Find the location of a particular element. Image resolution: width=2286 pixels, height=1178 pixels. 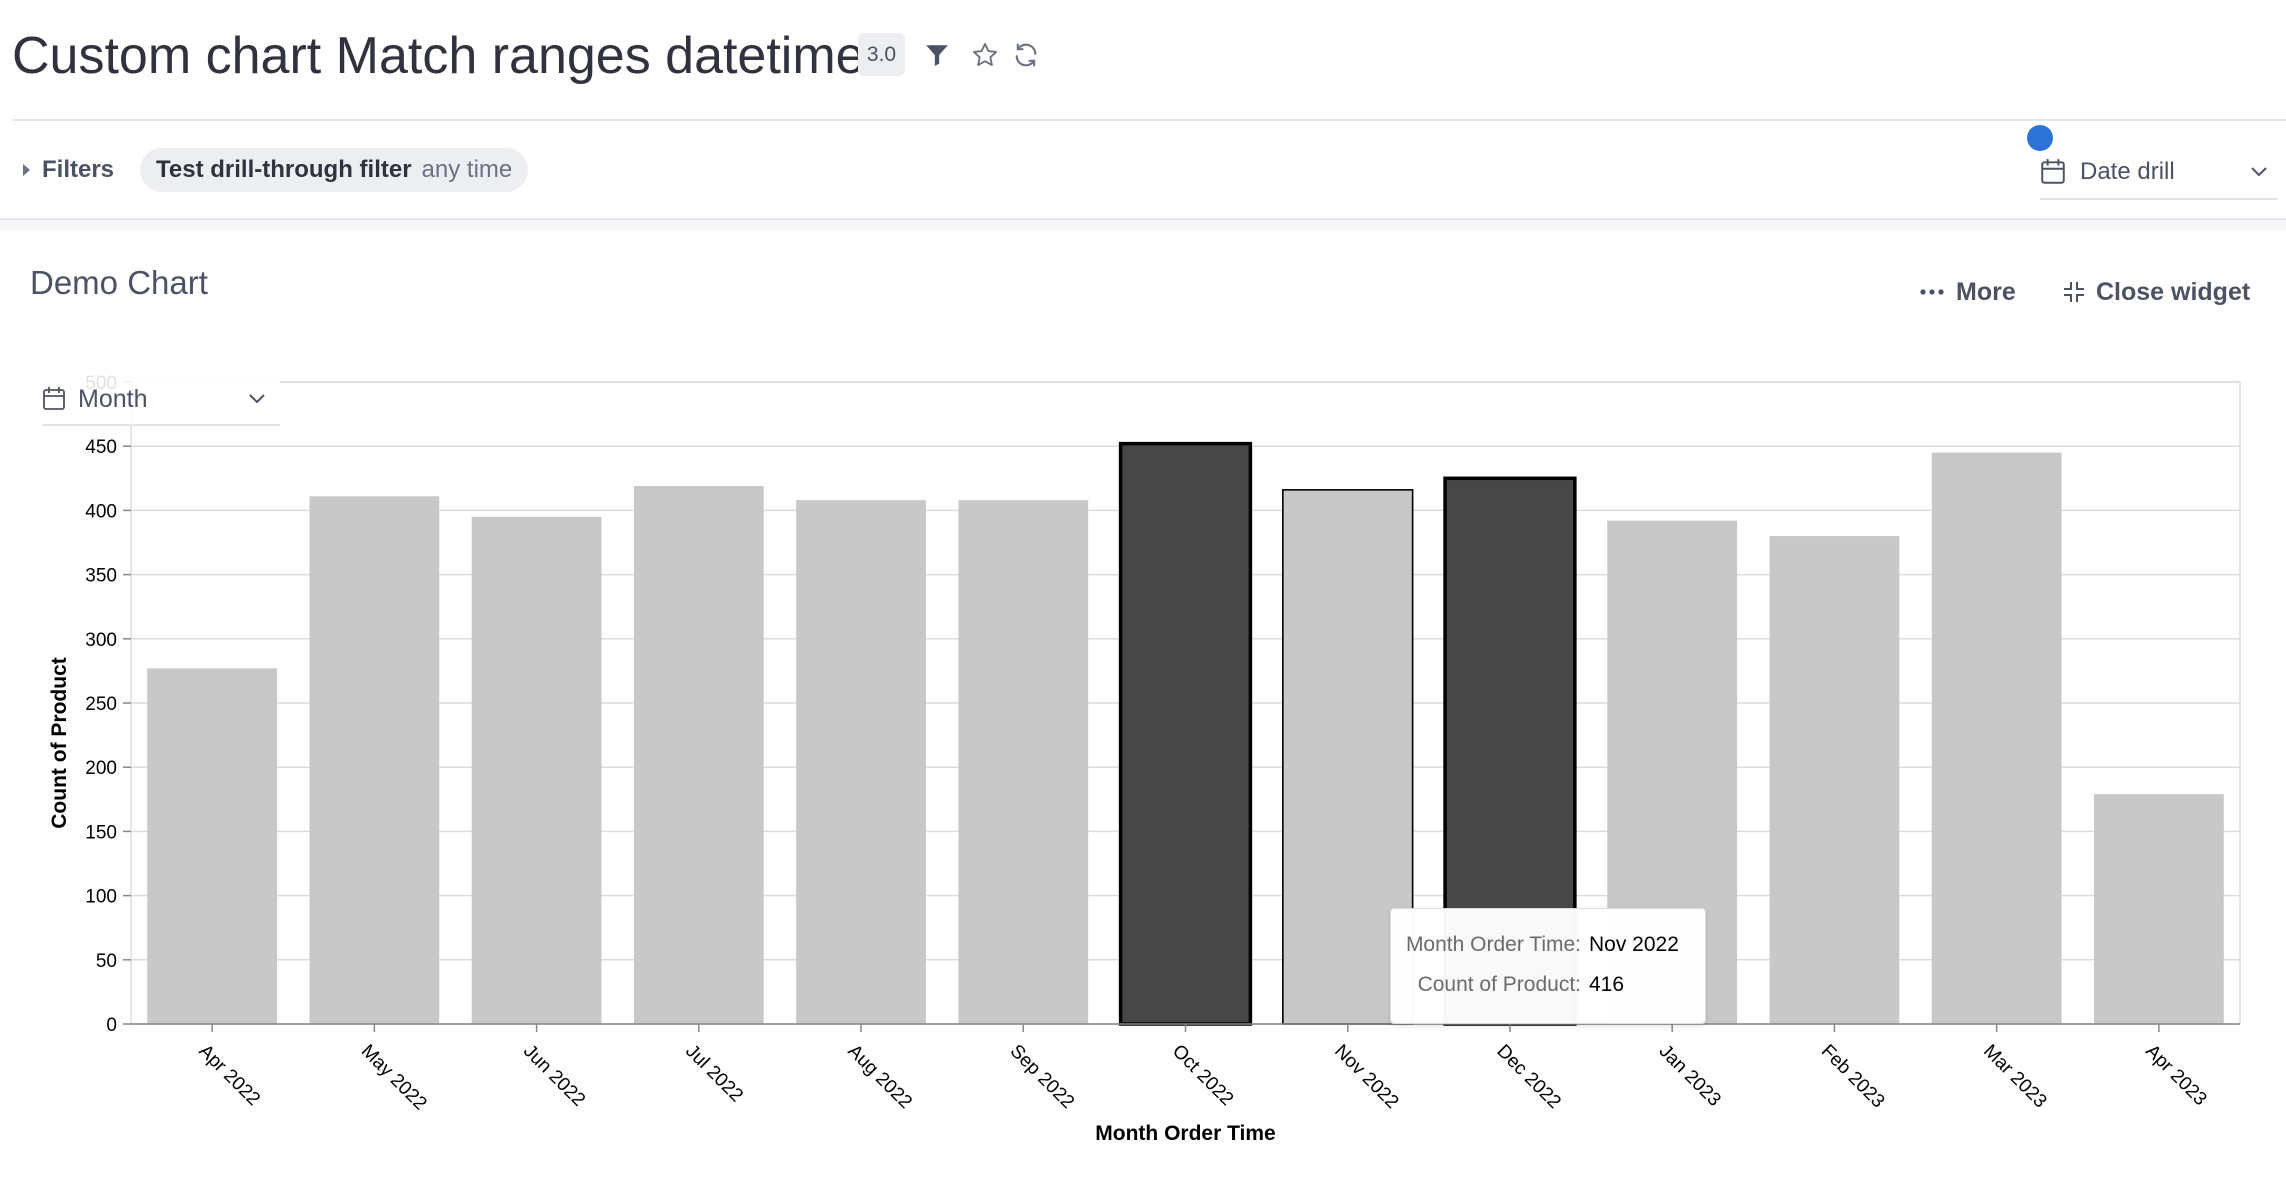

x-tick-label: Apr 2022 is located at coordinates (229, 1075).